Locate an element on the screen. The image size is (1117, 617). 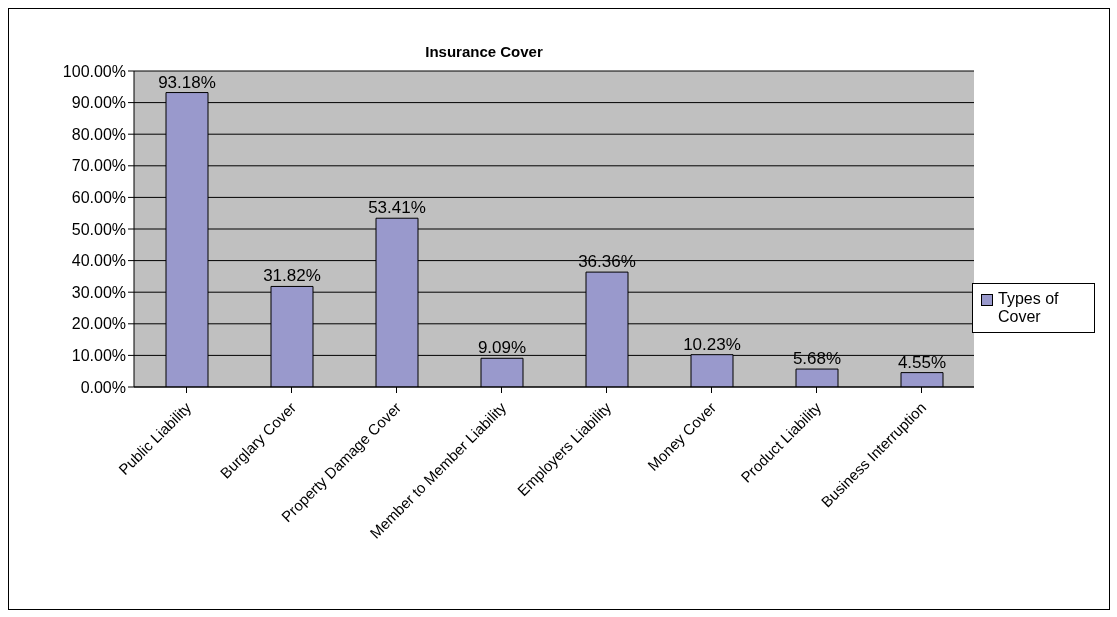
legend-label: Types of Cover is located at coordinates (1029, 308).